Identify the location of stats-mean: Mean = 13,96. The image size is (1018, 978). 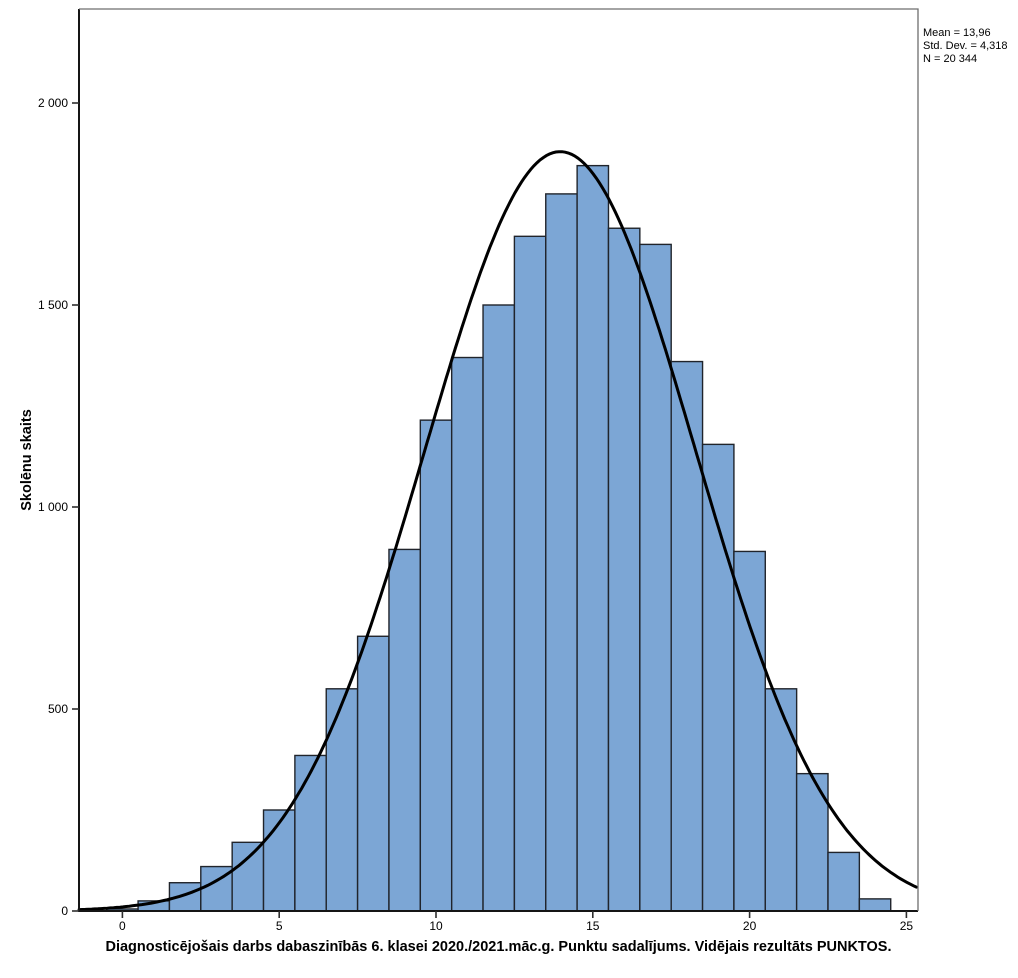
(957, 33).